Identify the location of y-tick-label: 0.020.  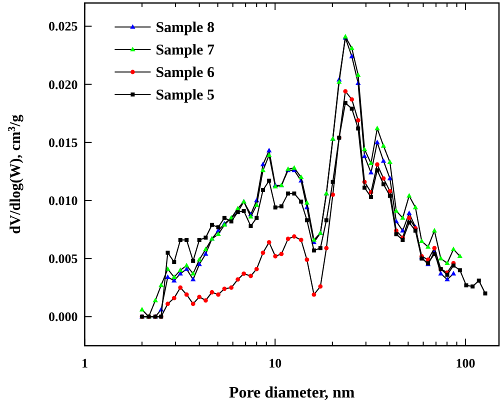
(63, 84).